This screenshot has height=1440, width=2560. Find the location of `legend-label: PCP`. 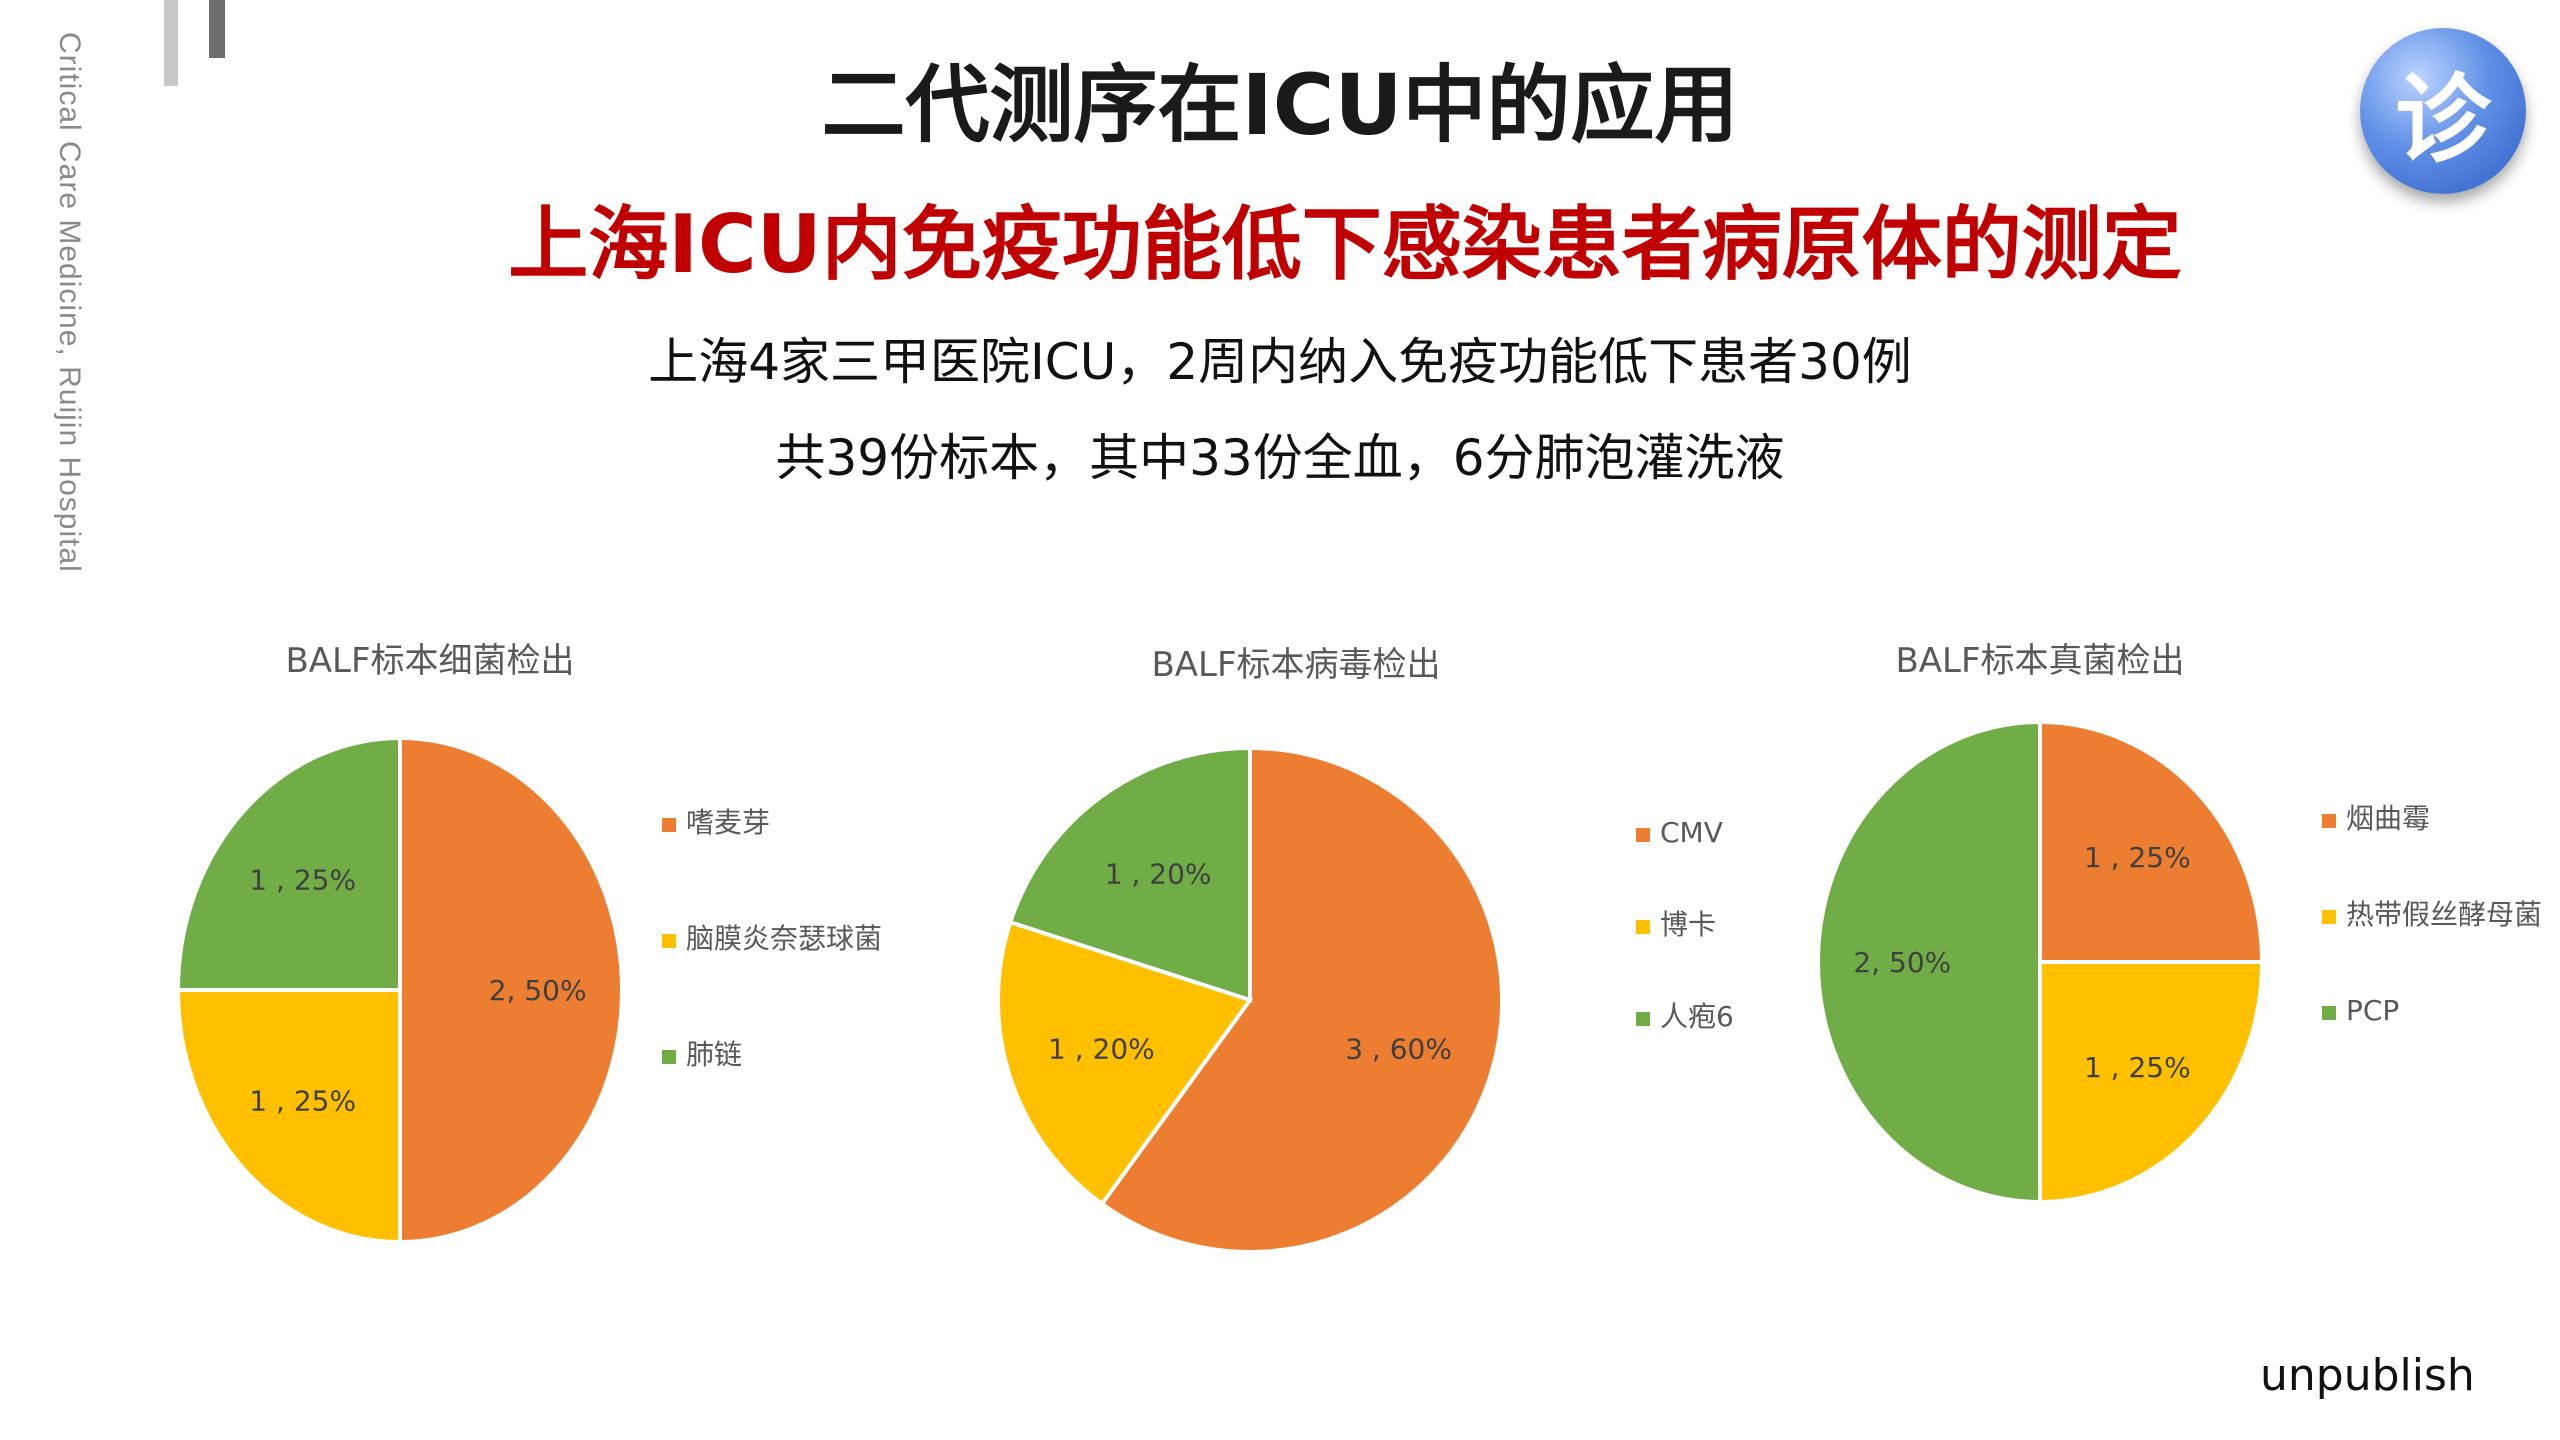

legend-label: PCP is located at coordinates (2372, 1010).